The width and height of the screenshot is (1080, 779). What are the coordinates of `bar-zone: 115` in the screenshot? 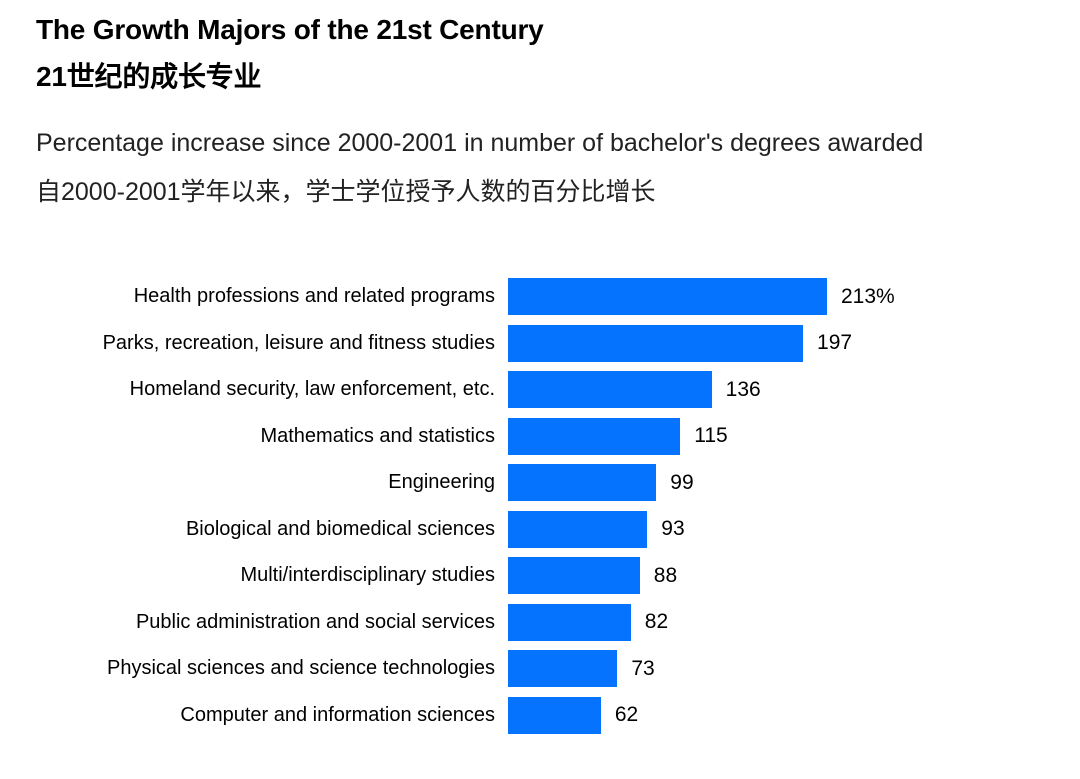 It's located at (774, 436).